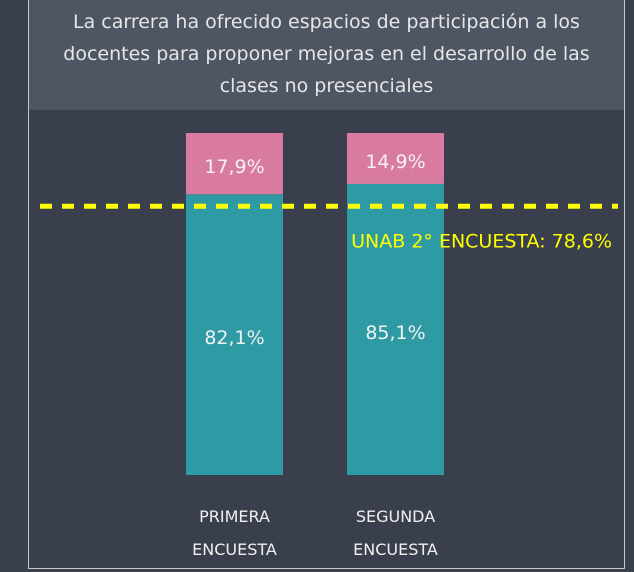  What do you see at coordinates (234, 338) in the screenshot?
I see `value-label: 82,1%` at bounding box center [234, 338].